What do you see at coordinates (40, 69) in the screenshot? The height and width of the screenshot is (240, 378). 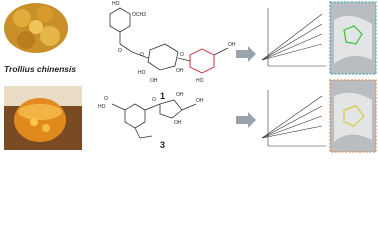 I see `species-label: Trollius chinensis` at bounding box center [40, 69].